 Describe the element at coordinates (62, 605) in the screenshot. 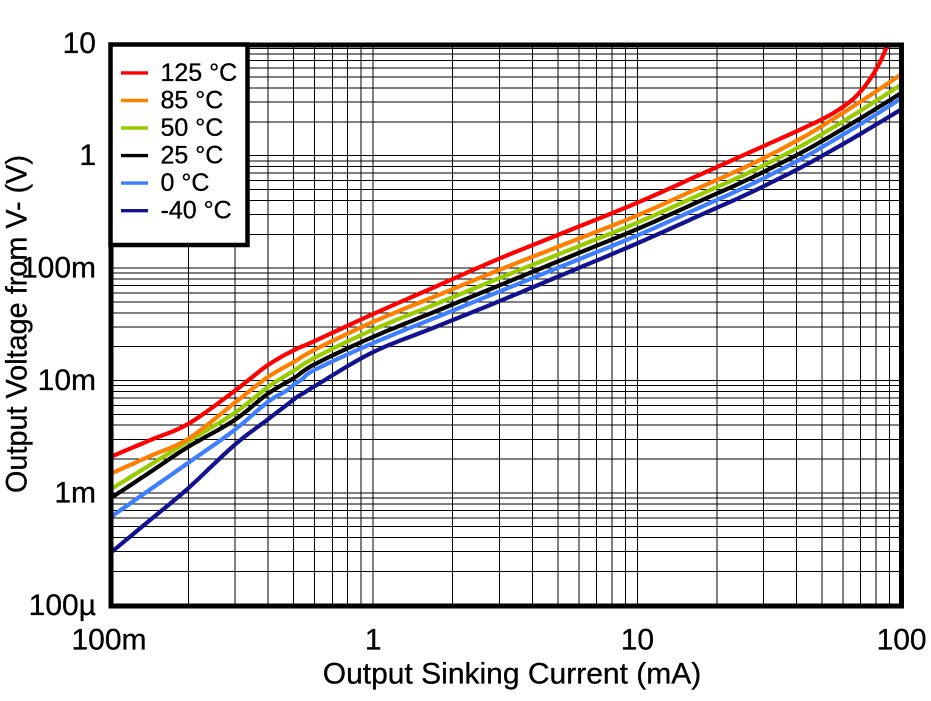

I see `svg-text: 100µ` at that location.